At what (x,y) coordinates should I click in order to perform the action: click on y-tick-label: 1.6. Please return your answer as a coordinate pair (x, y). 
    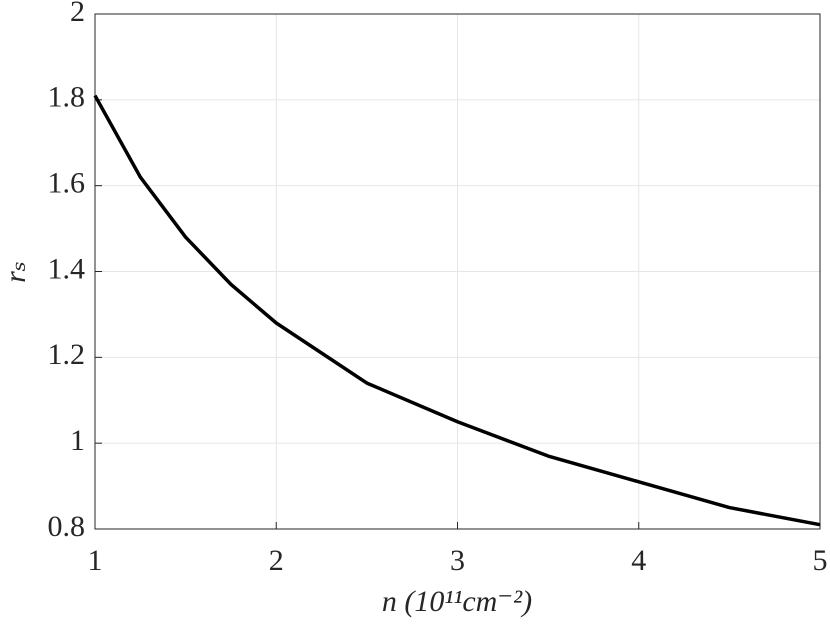
    Looking at the image, I should click on (67, 183).